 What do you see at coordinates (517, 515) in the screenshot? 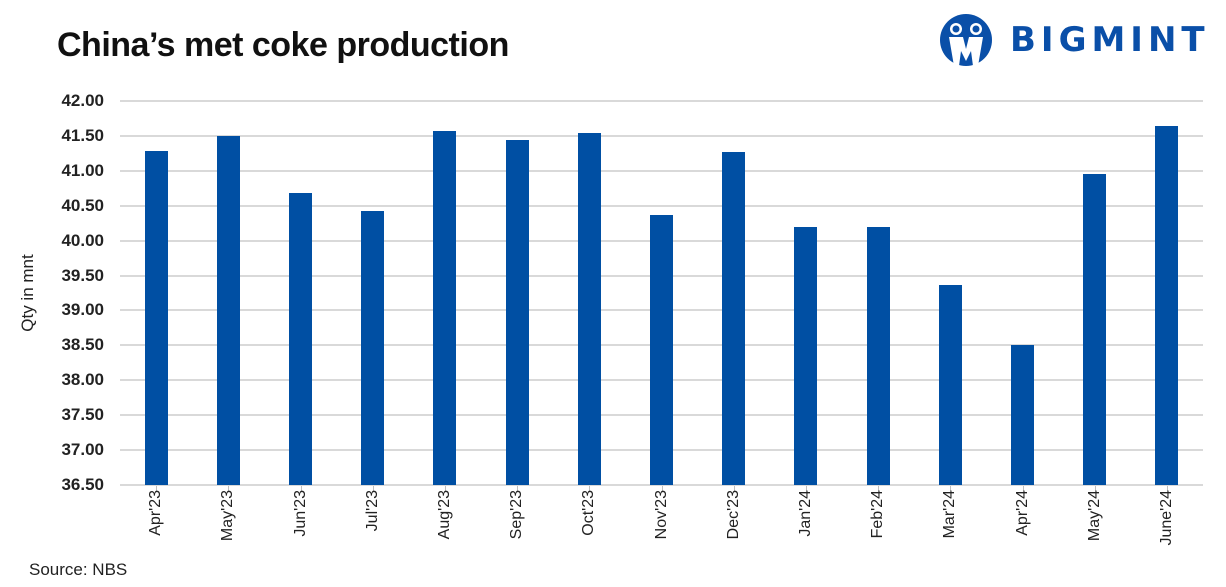
I see `x-tick-text: Sep'23` at bounding box center [517, 515].